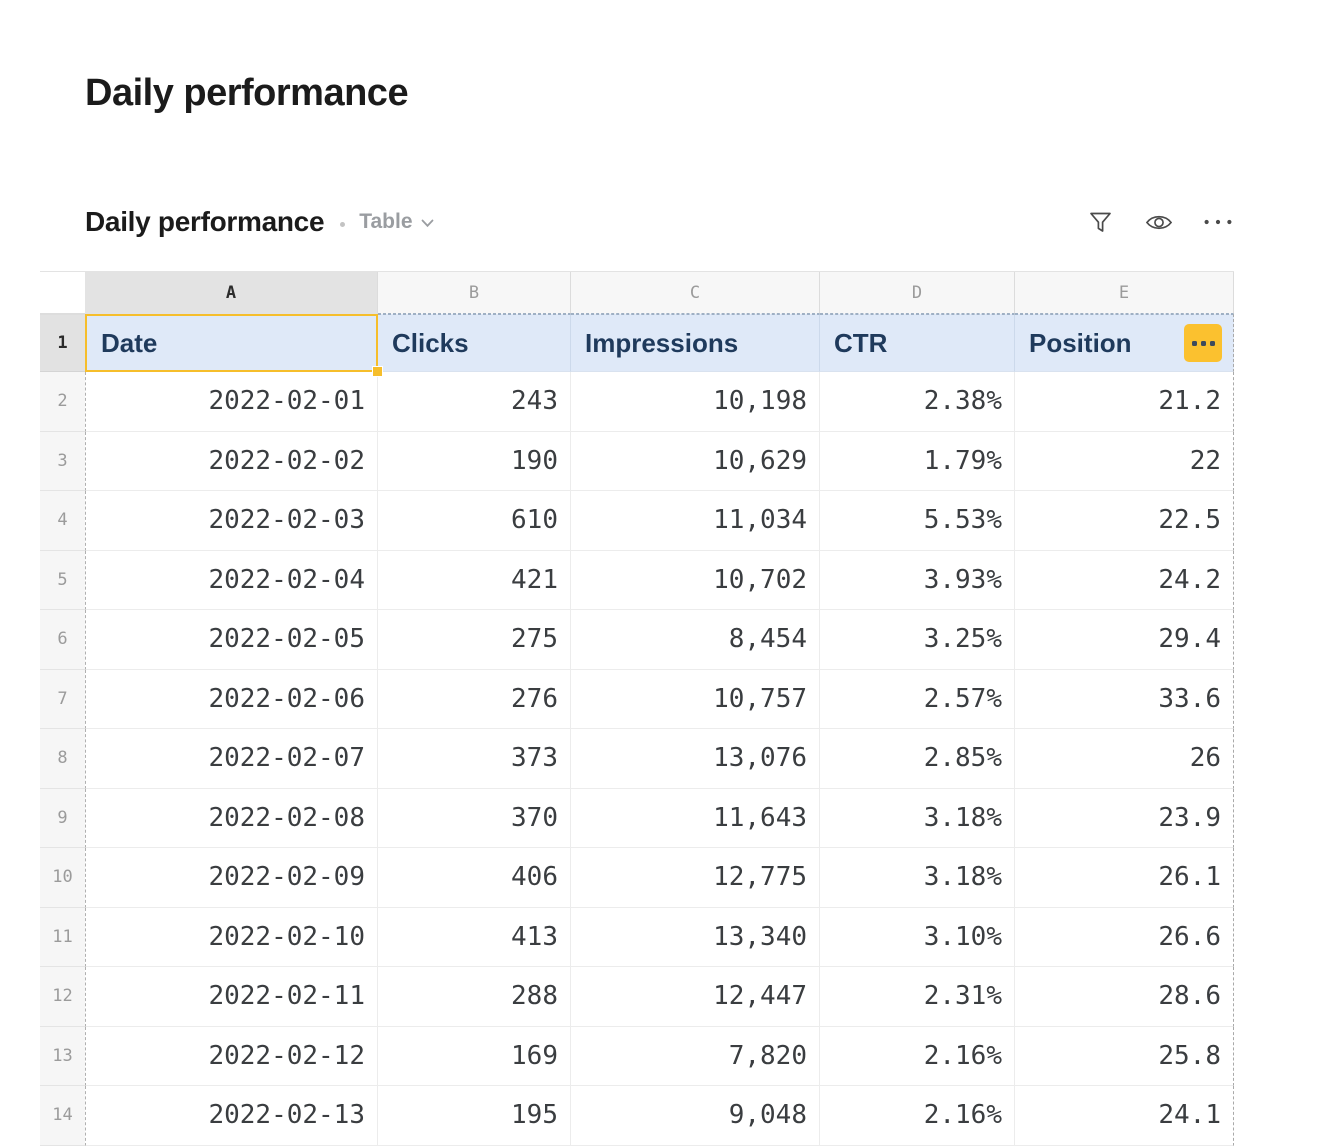 This screenshot has height=1146, width=1334. Describe the element at coordinates (695, 1056) in the screenshot. I see `cell-impressions: 7,820` at that location.